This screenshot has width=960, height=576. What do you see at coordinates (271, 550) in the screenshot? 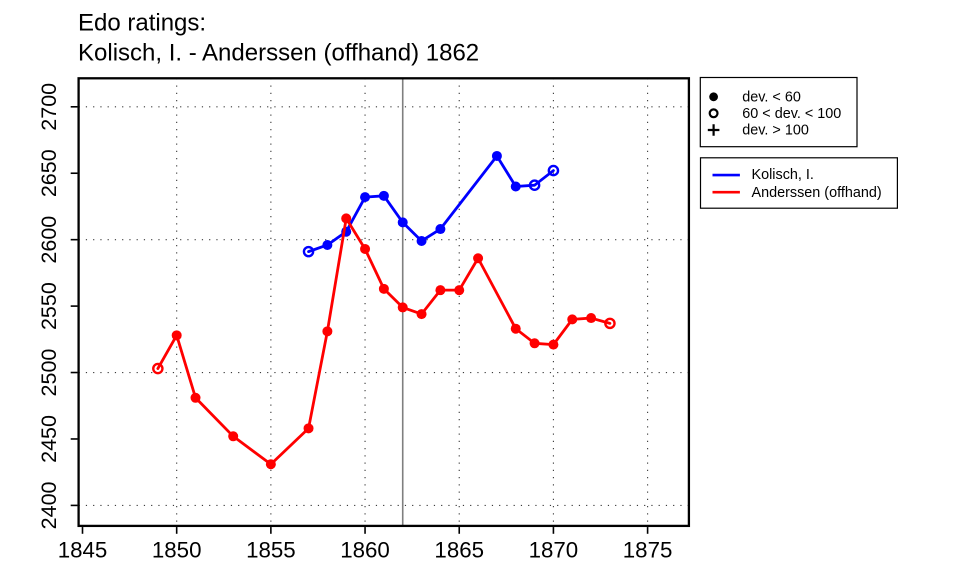
I see `svg-text: 1855` at bounding box center [271, 550].